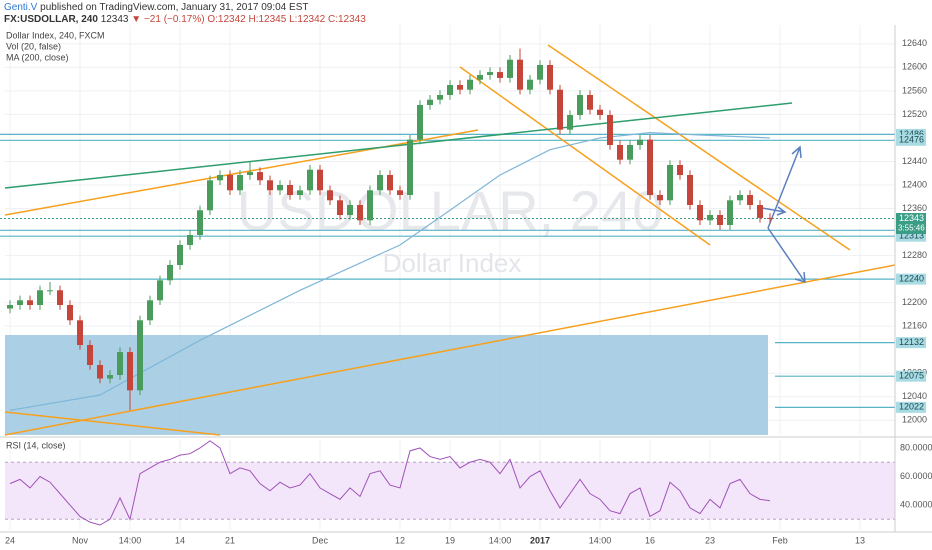  I want to click on y-tick-label: 12520, so click(914, 114).